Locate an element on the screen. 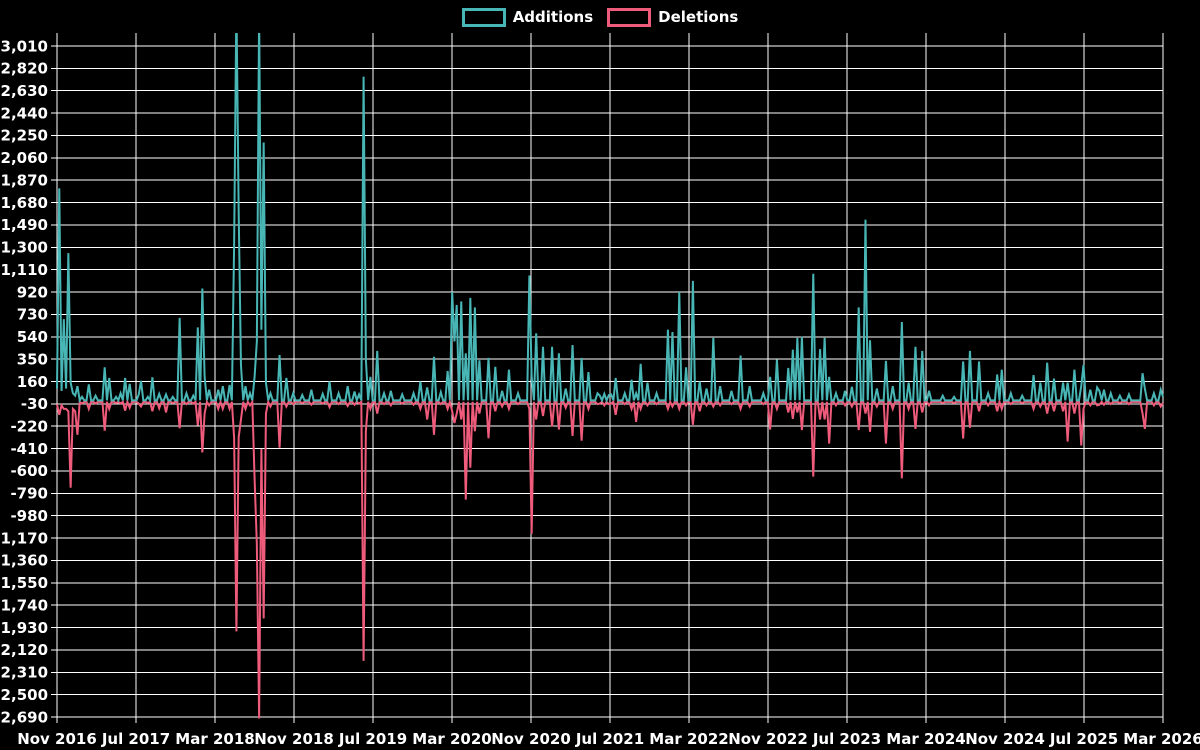 This screenshot has width=1200, height=750. y-tick-label: 160 is located at coordinates (32, 382).